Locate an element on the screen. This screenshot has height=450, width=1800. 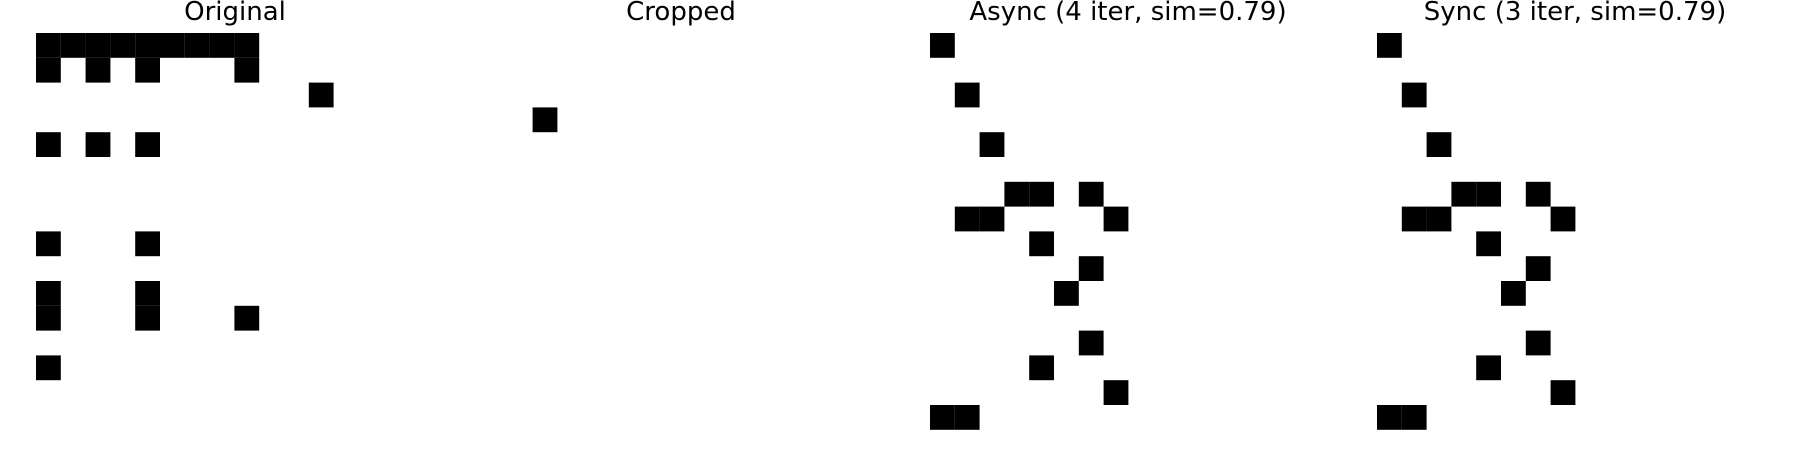
grid-sync is located at coordinates (1476, 231).